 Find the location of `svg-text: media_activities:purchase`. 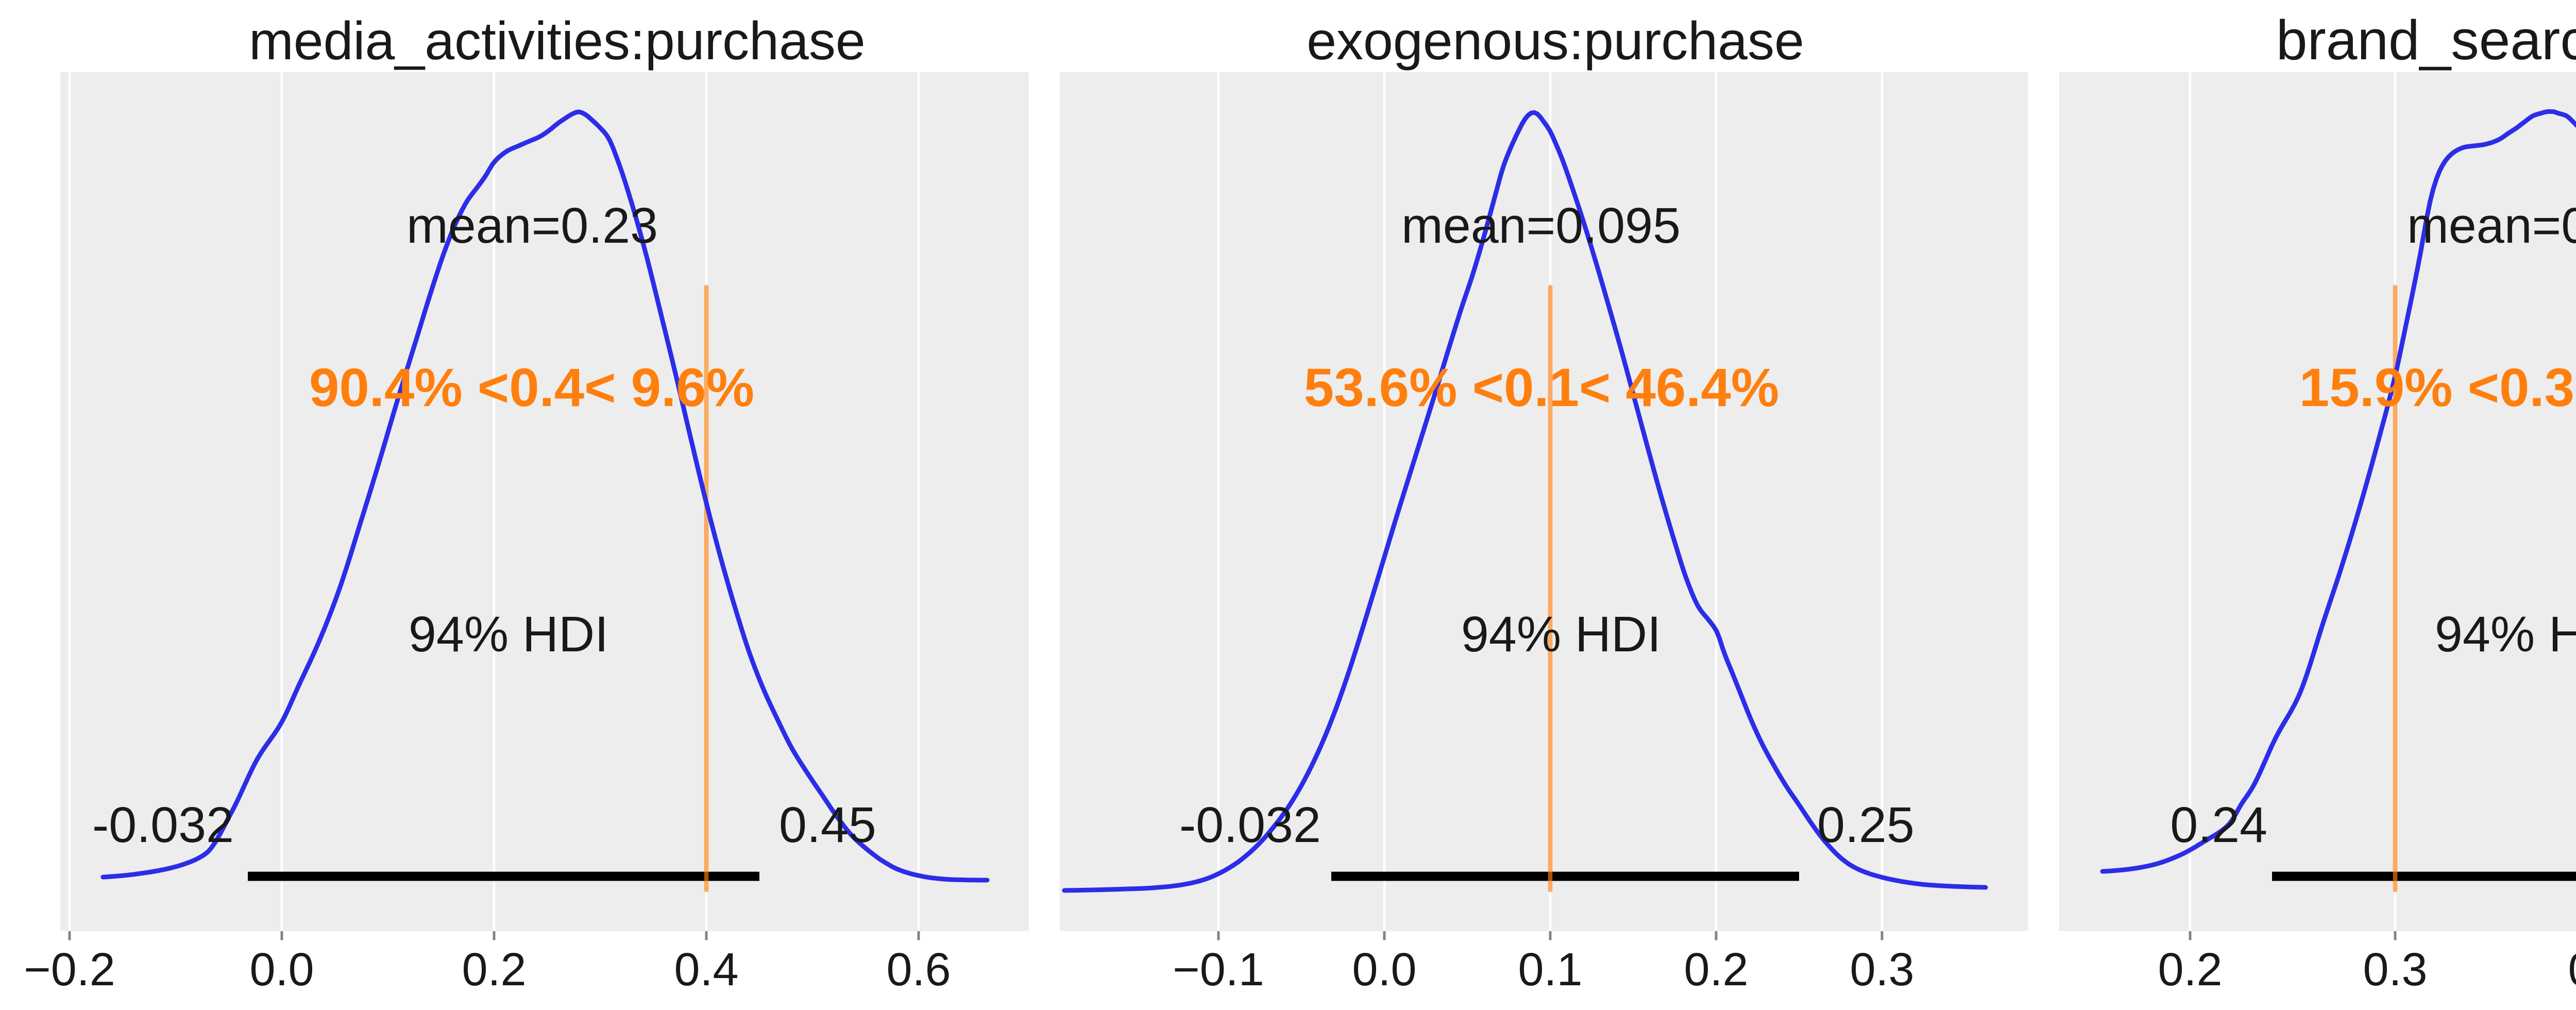

svg-text: media_activities:purchase is located at coordinates (557, 41).